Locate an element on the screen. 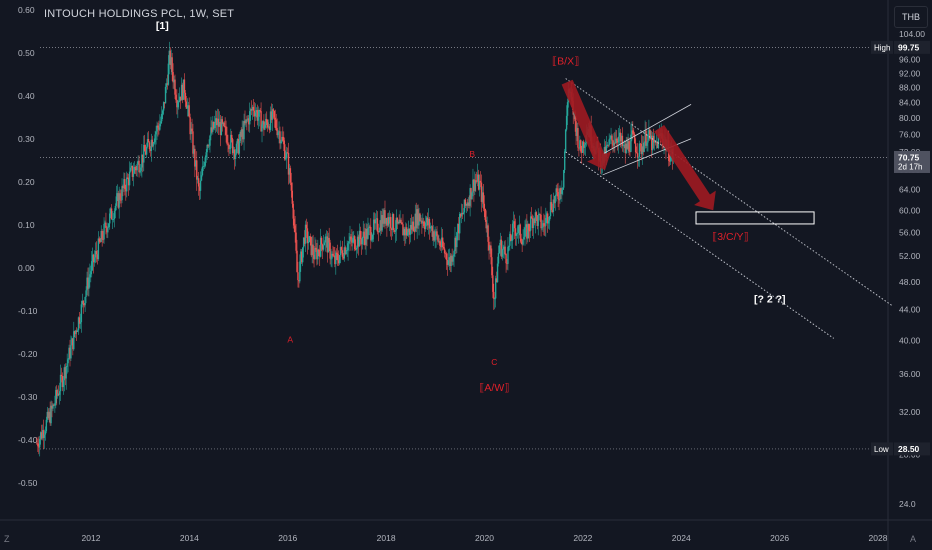 Image resolution: width=932 pixels, height=550 pixels. right-axis-tick-label: 40.00 is located at coordinates (910, 340).